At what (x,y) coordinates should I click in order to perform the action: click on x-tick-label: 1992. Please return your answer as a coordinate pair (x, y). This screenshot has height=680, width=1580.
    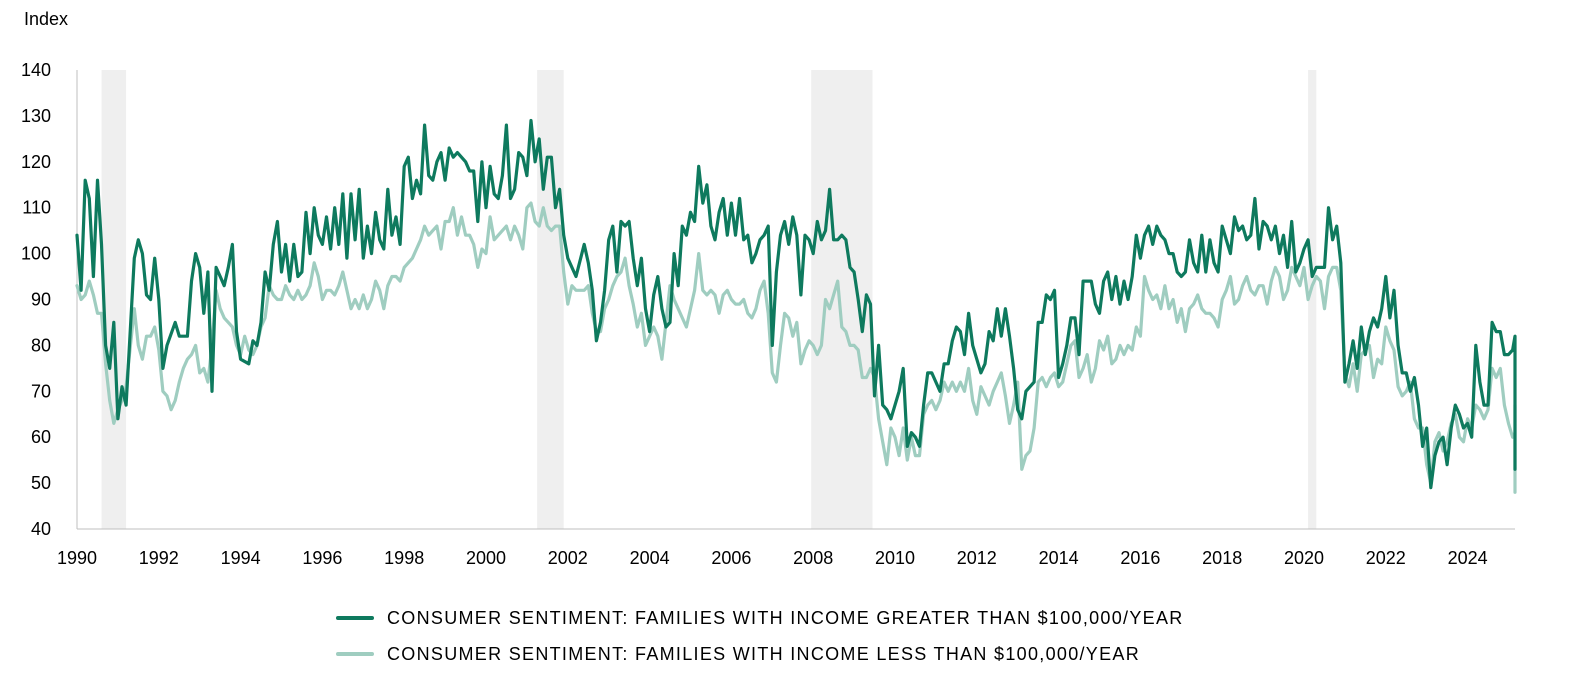
    Looking at the image, I should click on (159, 558).